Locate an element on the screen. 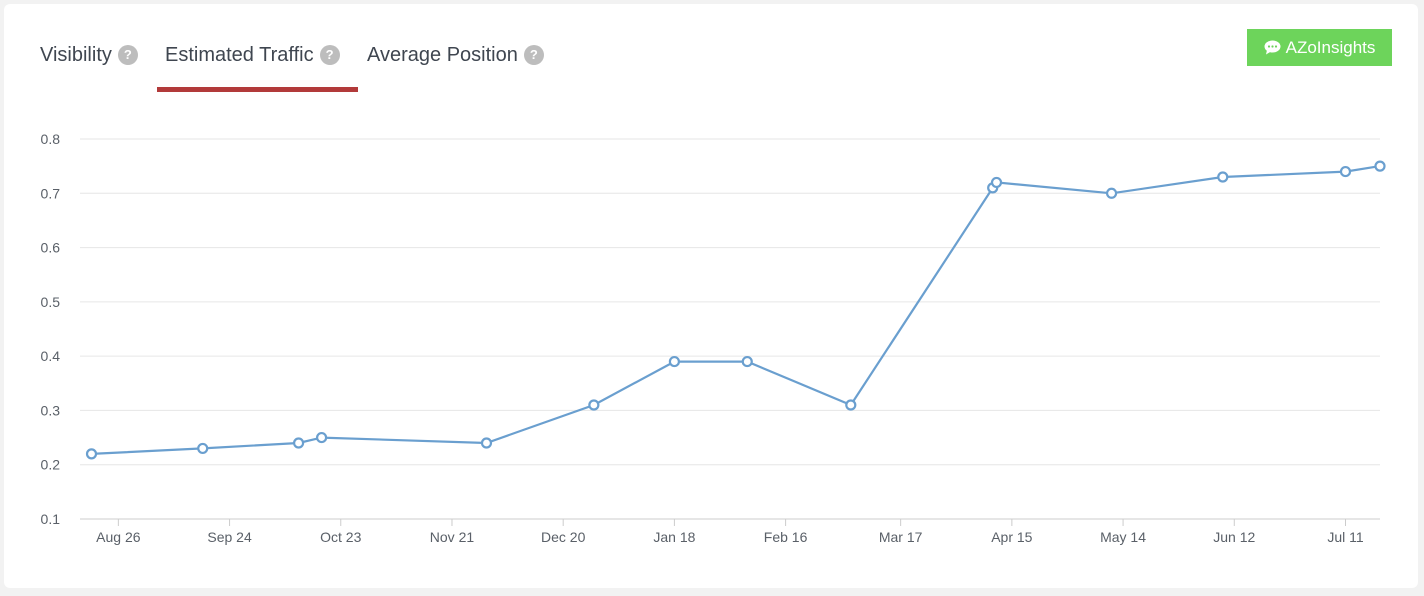  x-tick-label: Apr 15 is located at coordinates (1011, 537).